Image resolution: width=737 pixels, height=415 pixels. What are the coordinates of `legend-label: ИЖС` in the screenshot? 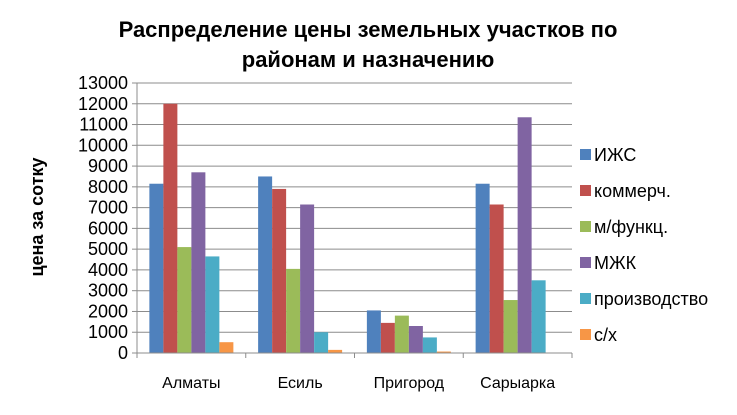 It's located at (615, 155).